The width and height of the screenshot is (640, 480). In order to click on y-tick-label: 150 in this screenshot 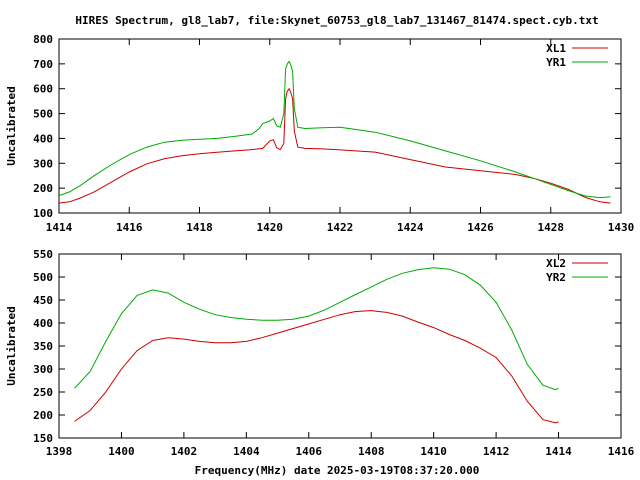, I will do `click(43, 438)`.